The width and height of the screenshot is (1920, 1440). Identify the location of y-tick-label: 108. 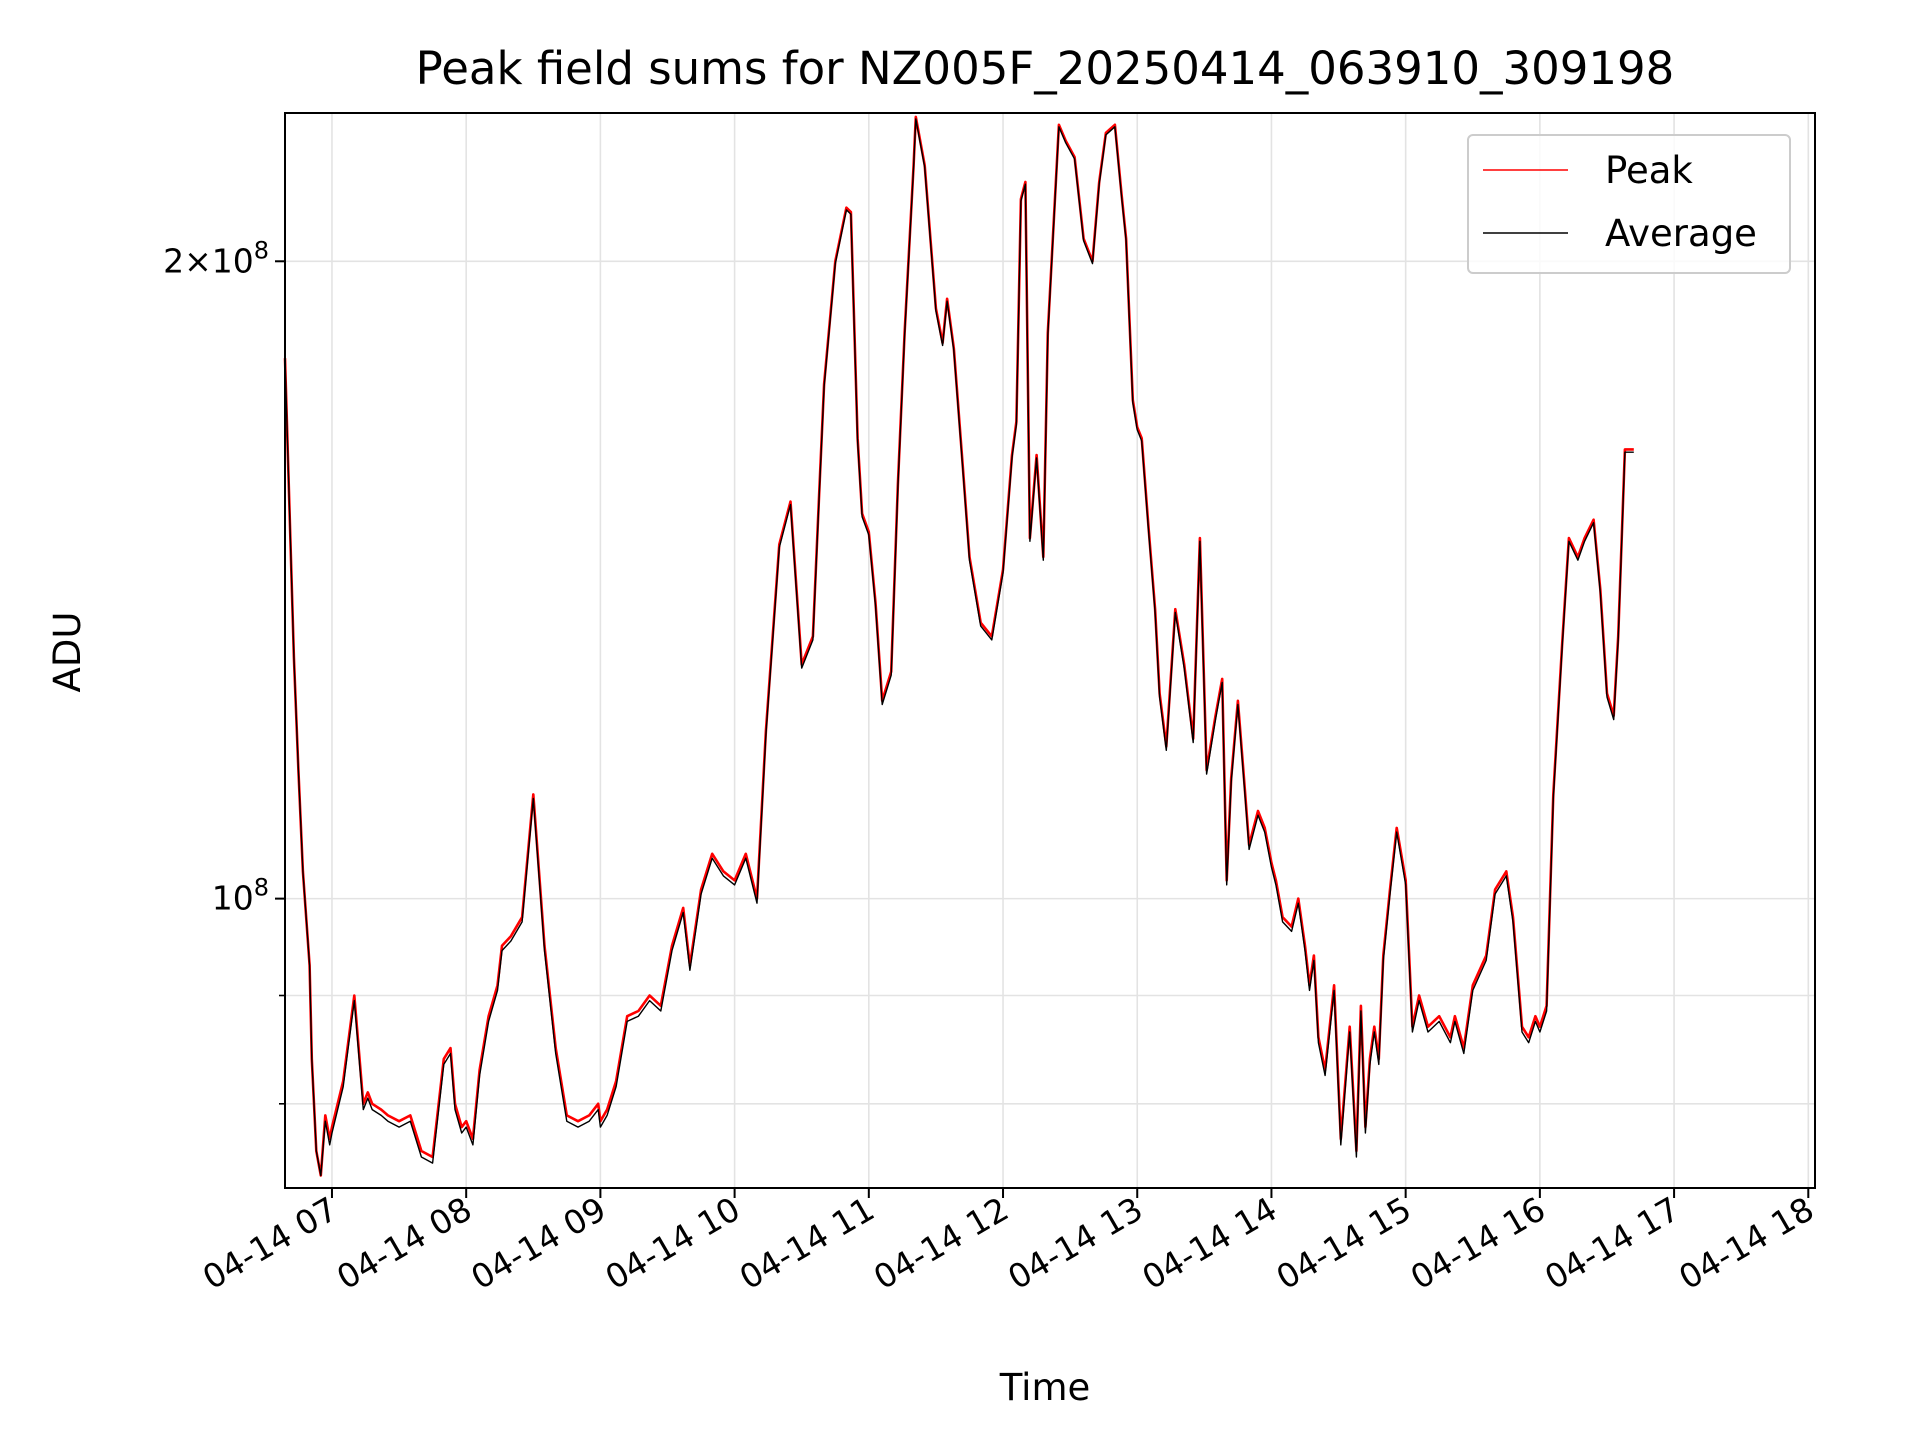
(240, 896).